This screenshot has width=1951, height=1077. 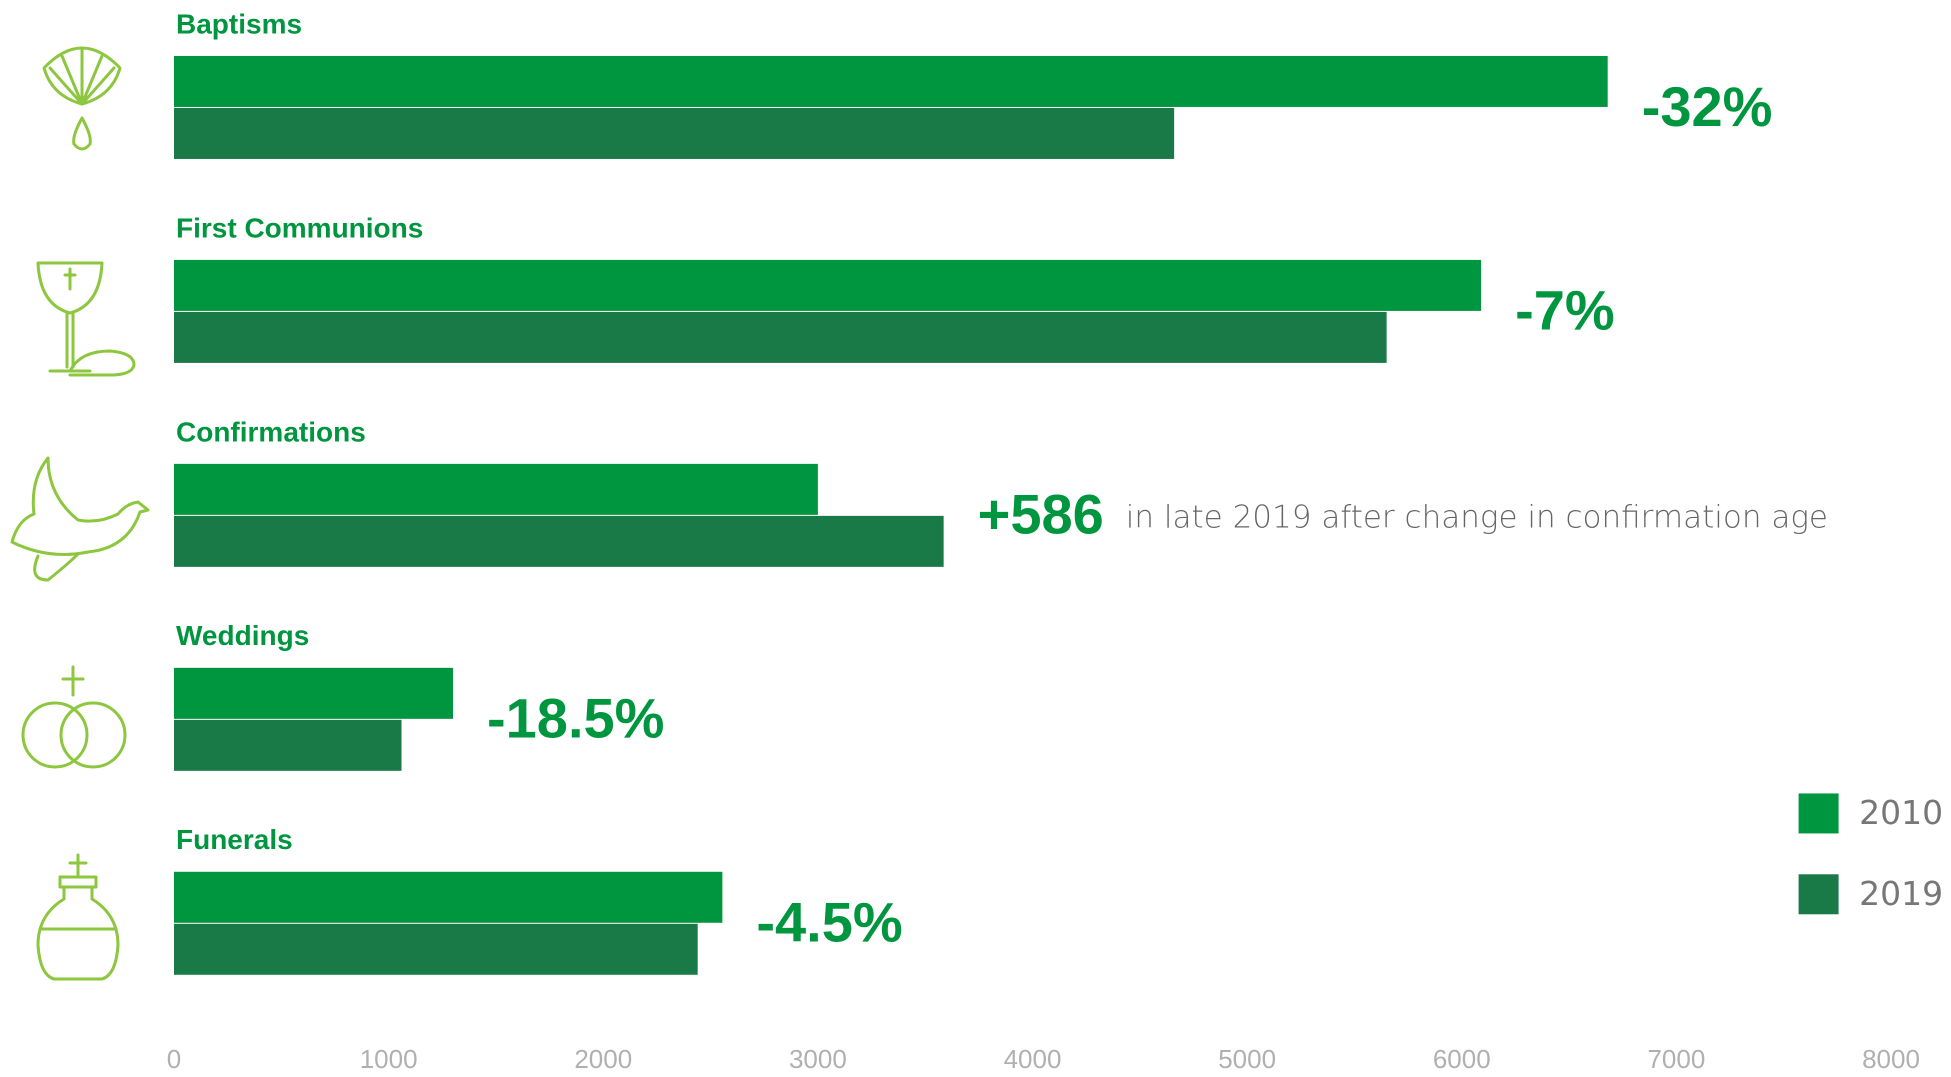 What do you see at coordinates (80, 519) in the screenshot?
I see `dove-icon` at bounding box center [80, 519].